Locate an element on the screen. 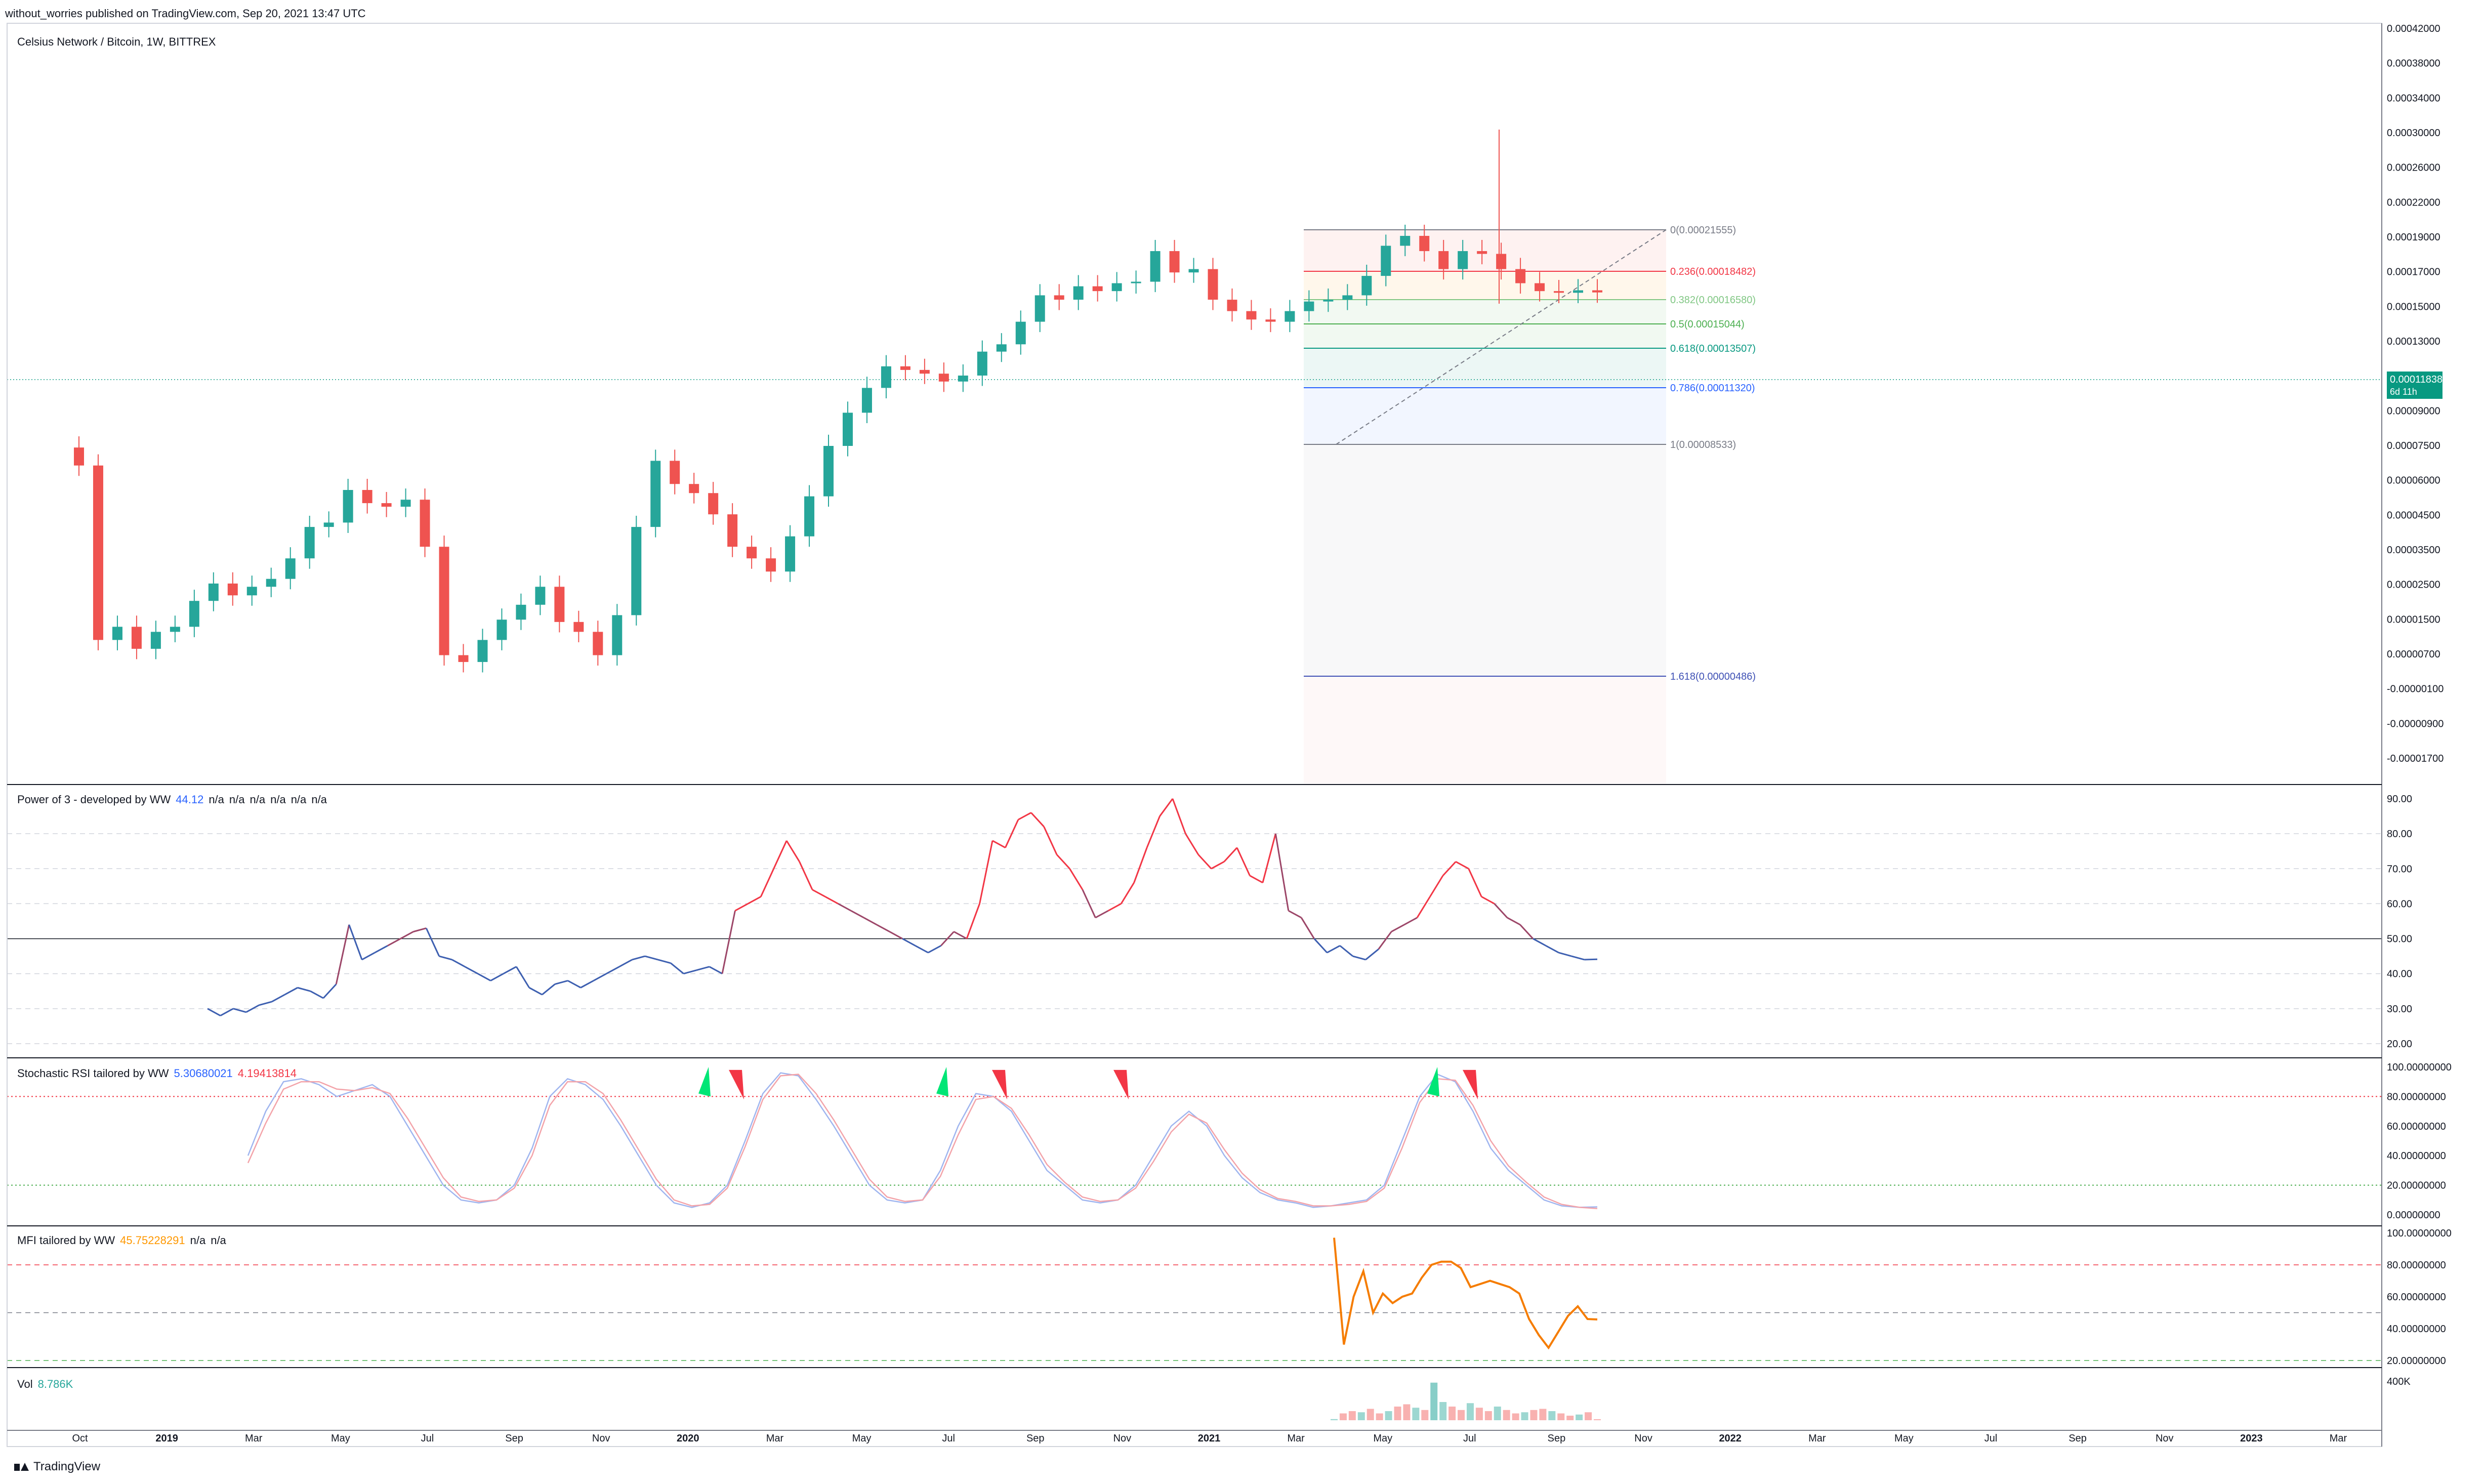 This screenshot has width=2484, height=1484. last-price-value: 0.00011838 is located at coordinates (2416, 380).